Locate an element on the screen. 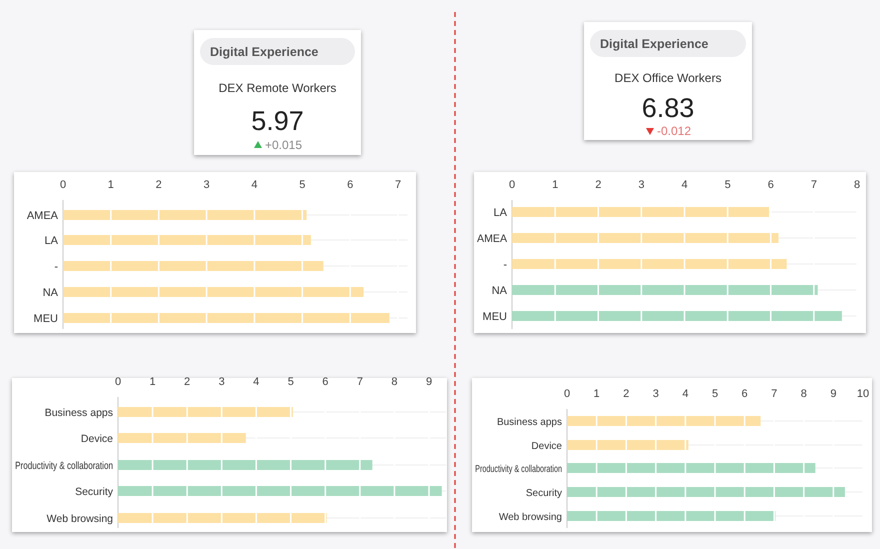 The image size is (880, 549). text: 6.83 is located at coordinates (668, 108).